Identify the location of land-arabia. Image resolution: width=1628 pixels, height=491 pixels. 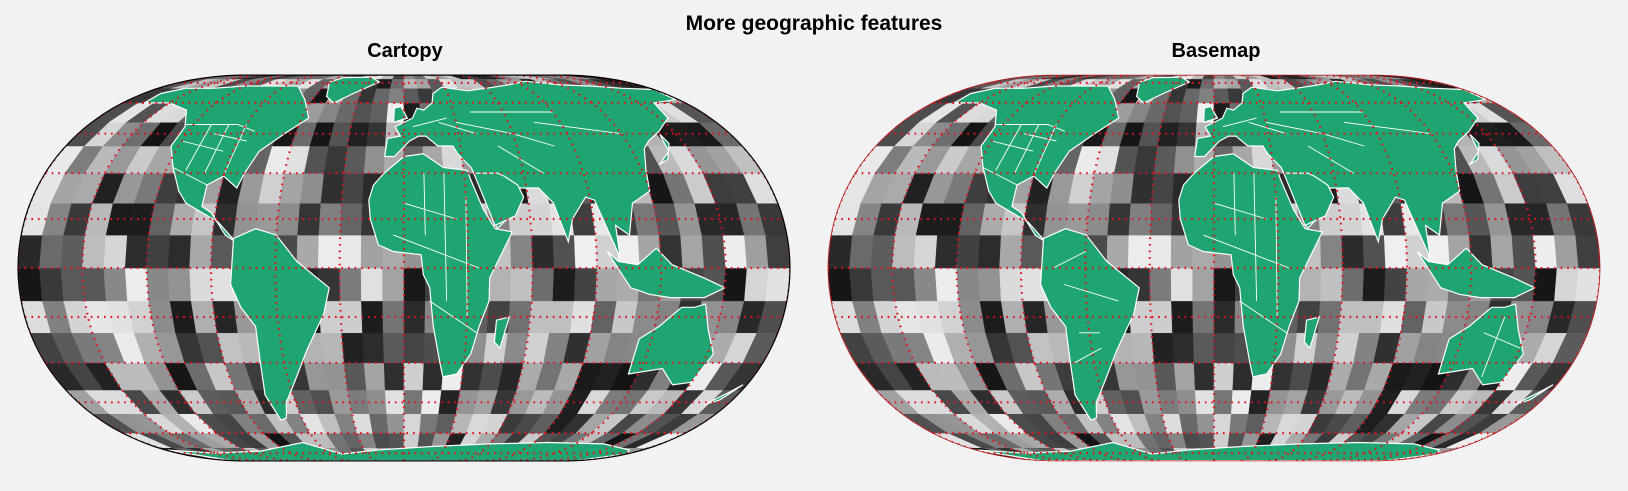
(498, 199).